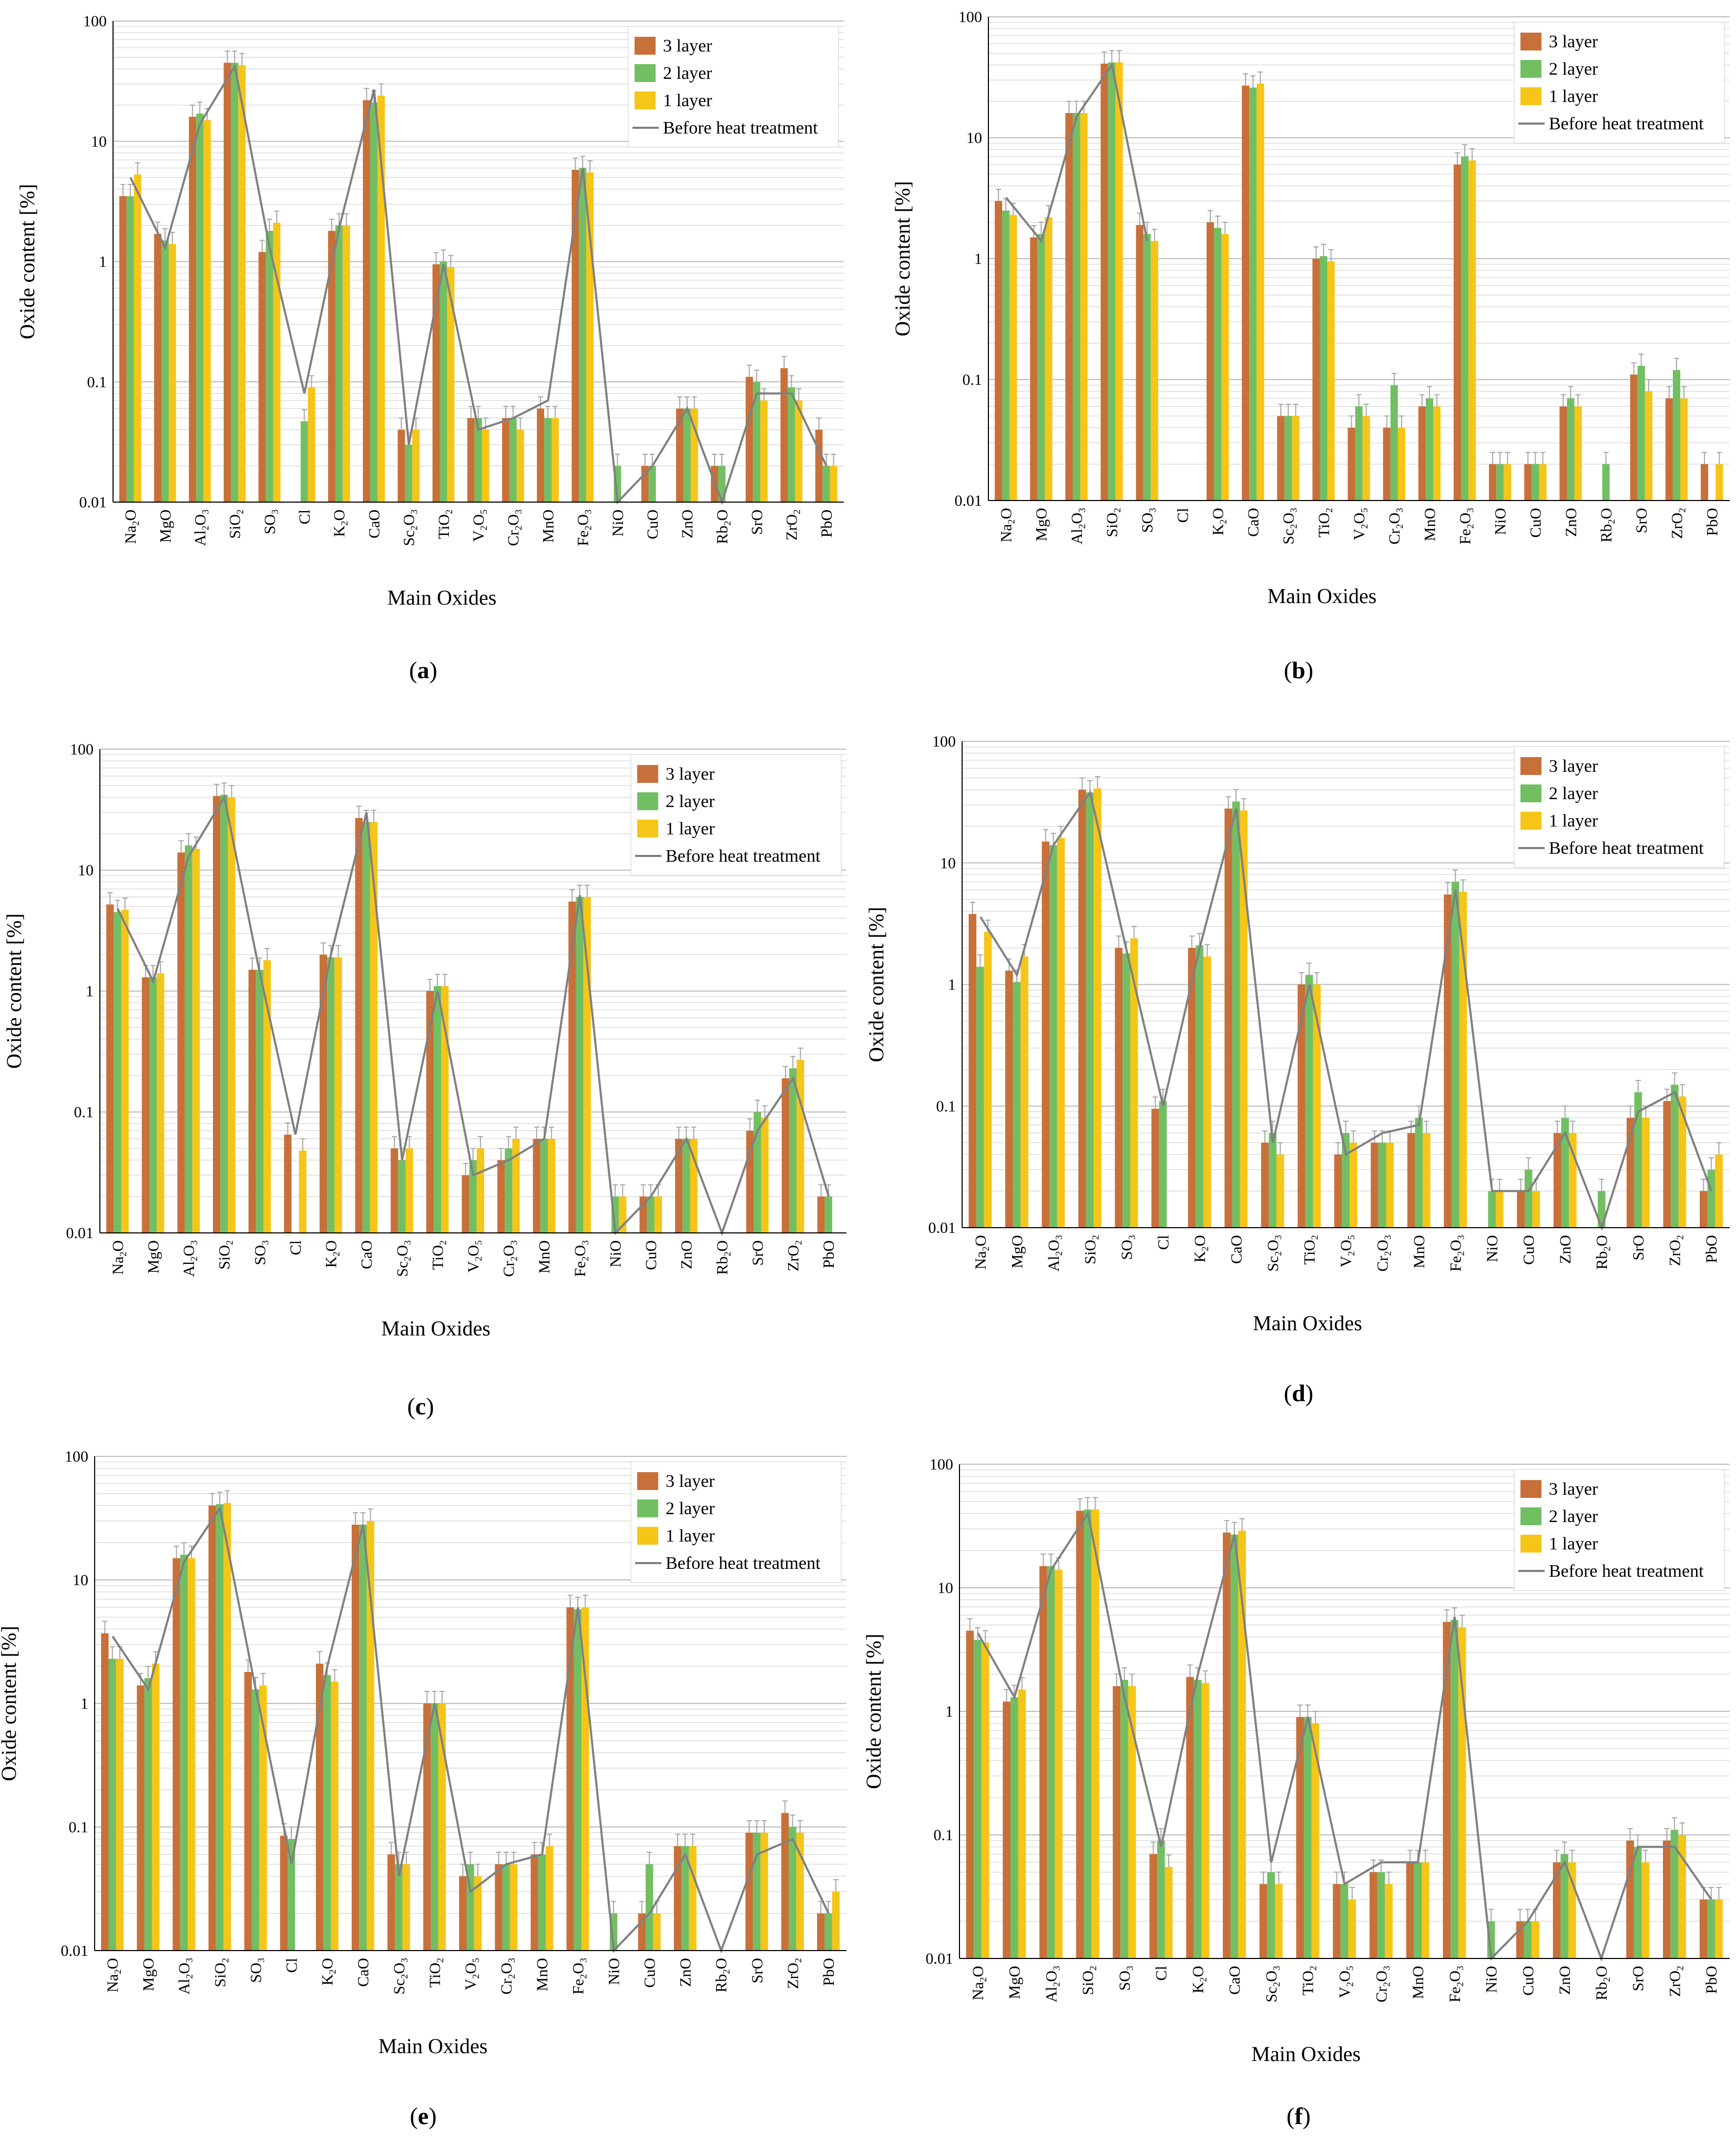 Image resolution: width=1736 pixels, height=2143 pixels. I want to click on bar-1-layer-NiO, so click(1508, 482).